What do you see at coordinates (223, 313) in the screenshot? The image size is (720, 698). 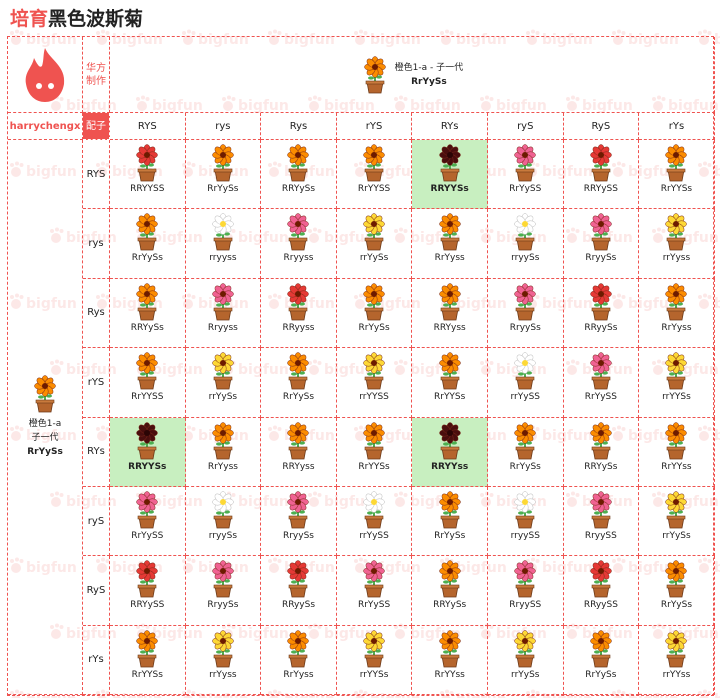 I see `offspring-cell: Rryyss` at bounding box center [223, 313].